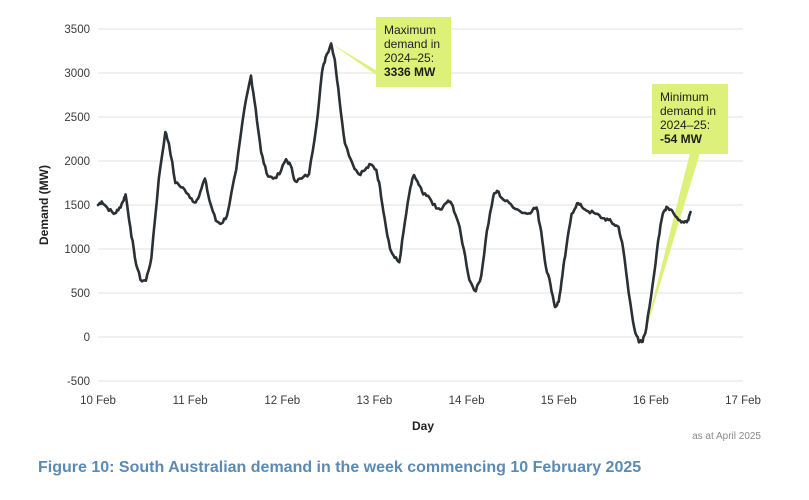 This screenshot has width=809, height=500. What do you see at coordinates (726, 436) in the screenshot?
I see `data-date-note: as at April 2025` at bounding box center [726, 436].